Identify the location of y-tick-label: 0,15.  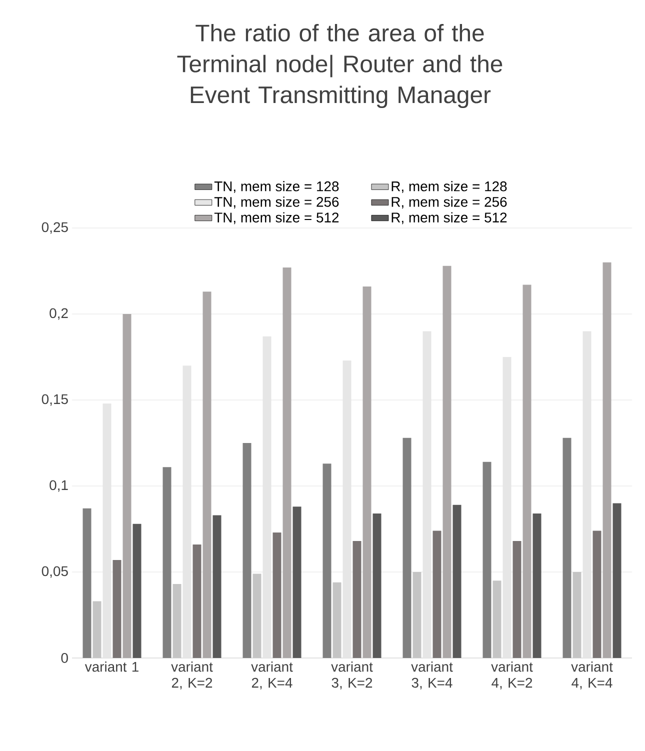
(55, 400).